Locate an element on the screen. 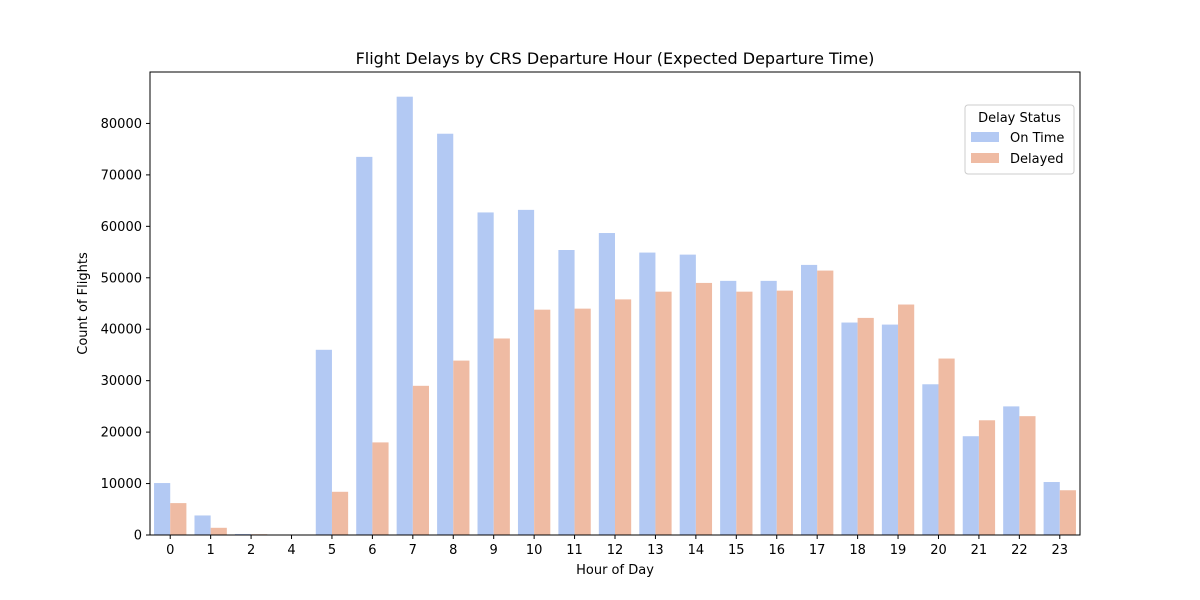 This screenshot has height=600, width=1200. y-tick-label: 50000 is located at coordinates (121, 278).